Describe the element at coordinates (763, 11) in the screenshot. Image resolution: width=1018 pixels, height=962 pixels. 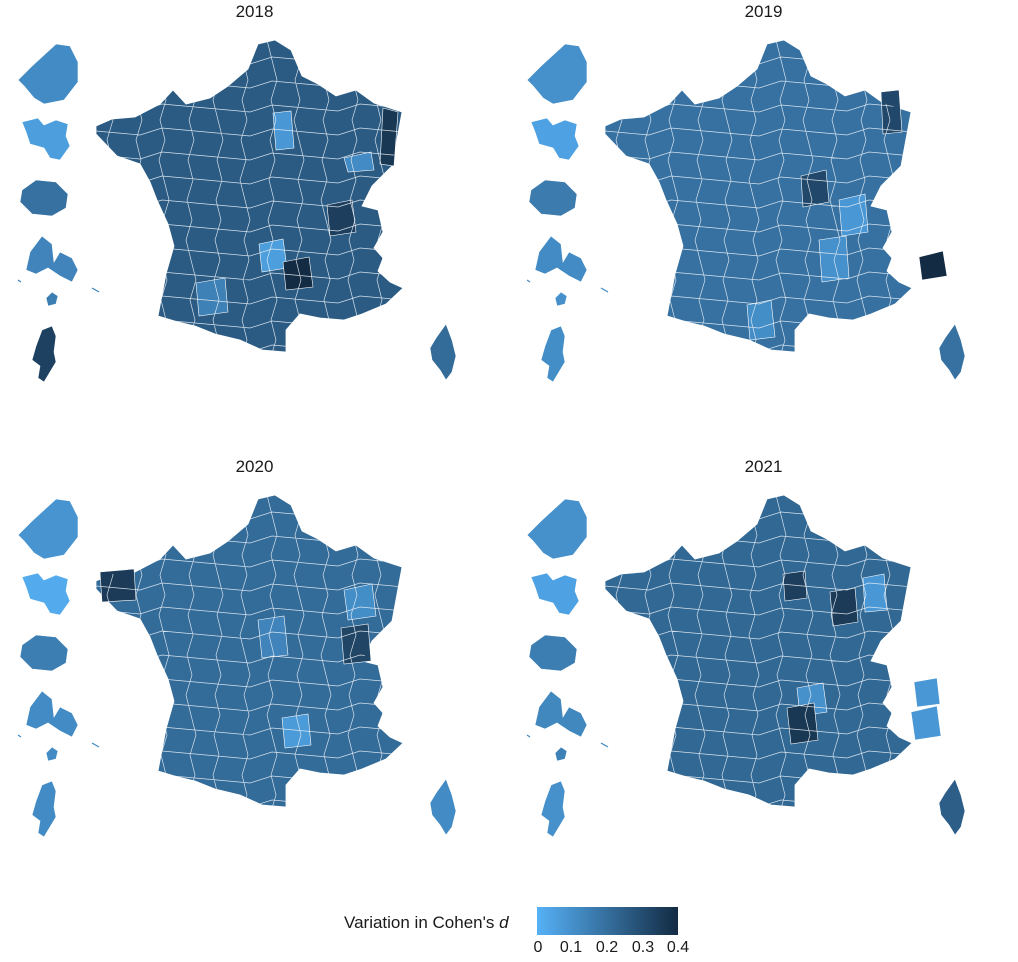
I see `panel-title: 2019` at that location.